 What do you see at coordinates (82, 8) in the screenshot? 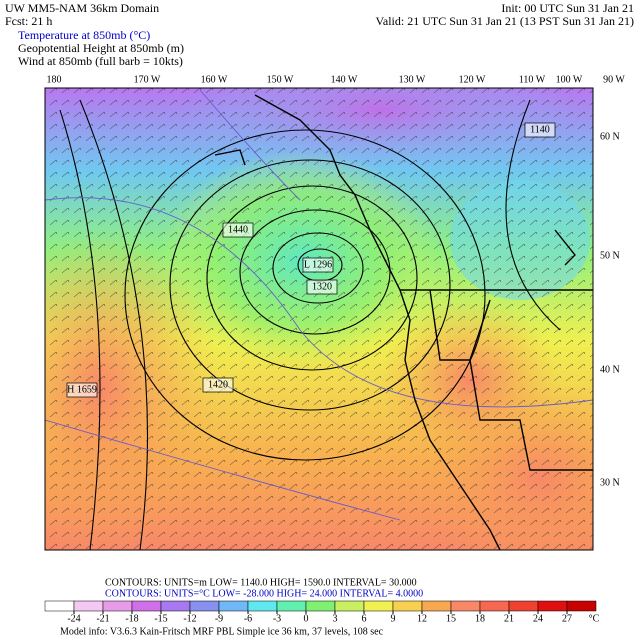
I see `model-name: UW MM5-NAM 36km Domain` at bounding box center [82, 8].